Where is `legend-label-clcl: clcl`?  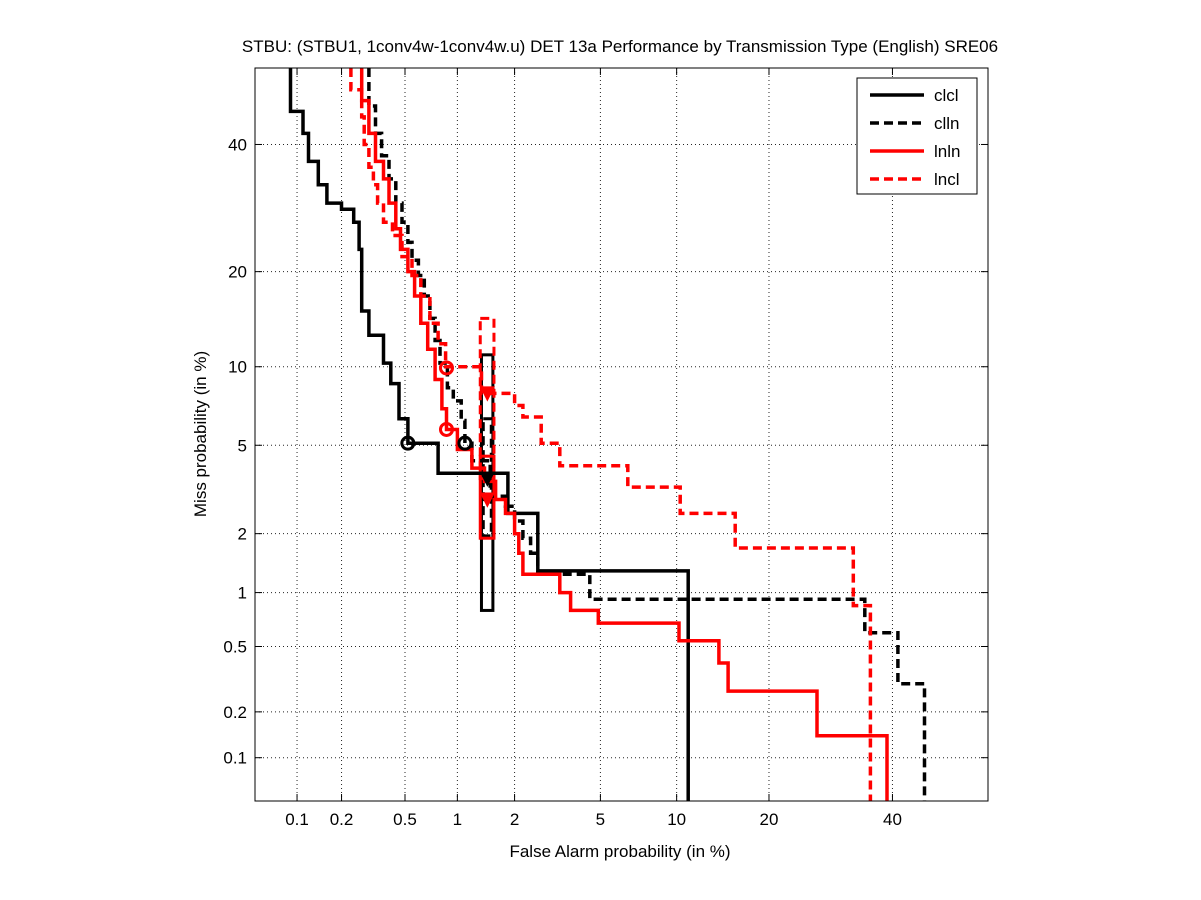
legend-label-clcl: clcl is located at coordinates (946, 95).